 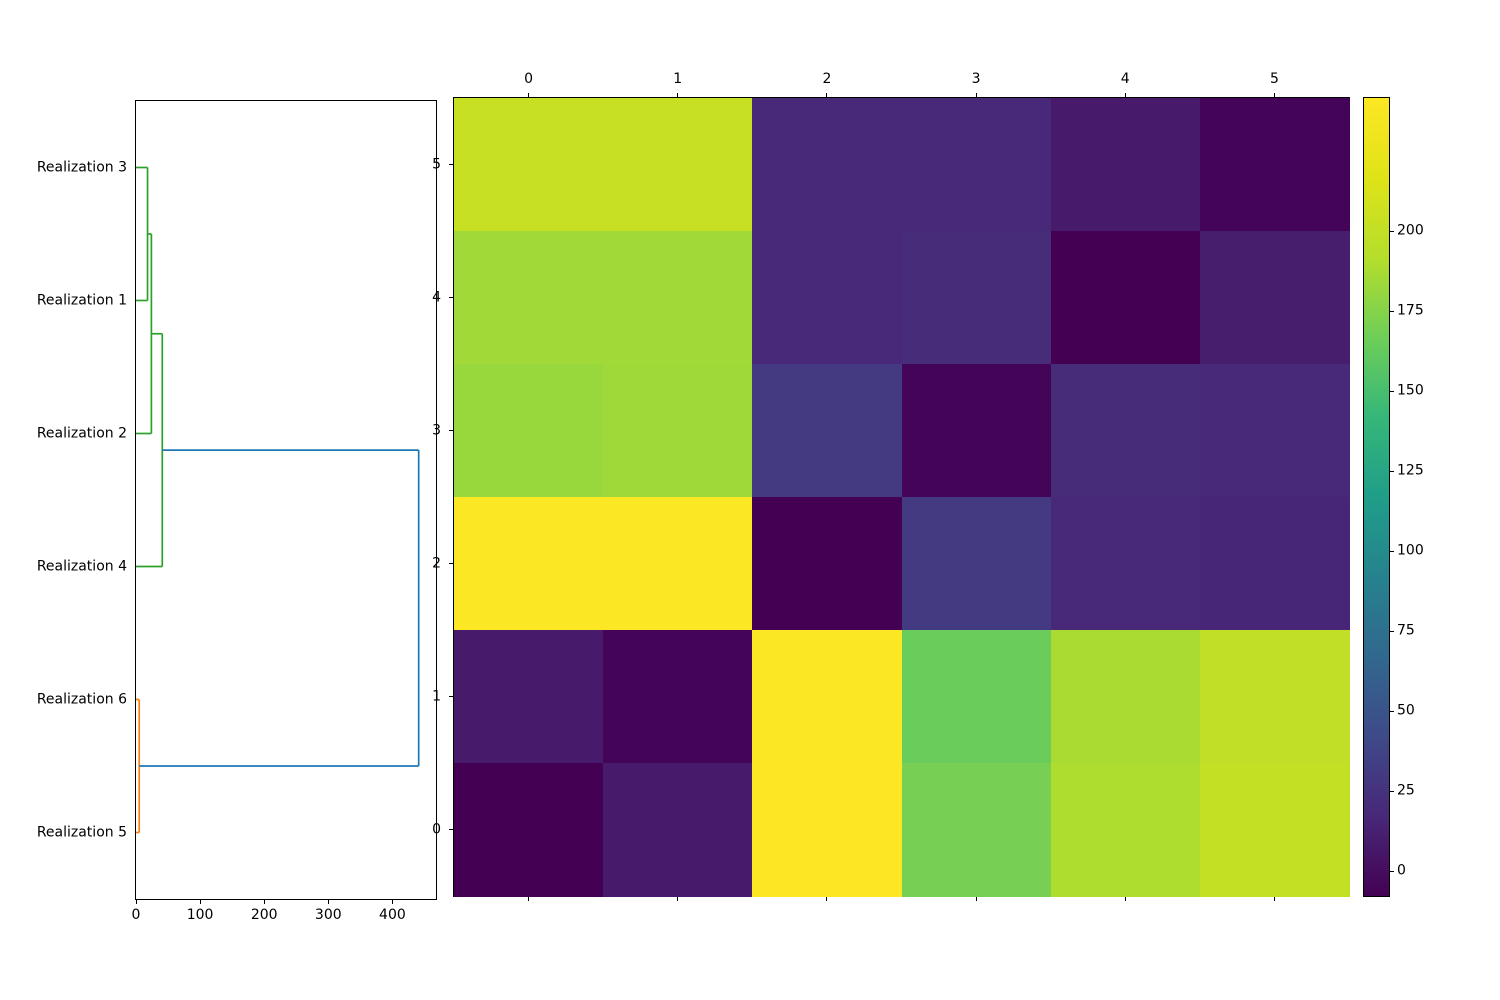 I want to click on dendrogram-xtick-label: 200, so click(x=264, y=915).